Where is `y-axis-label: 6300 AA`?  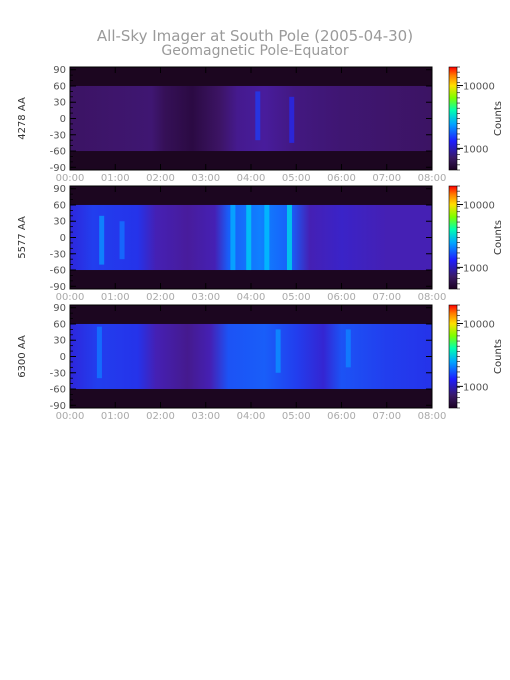 y-axis-label: 6300 AA is located at coordinates (22, 356).